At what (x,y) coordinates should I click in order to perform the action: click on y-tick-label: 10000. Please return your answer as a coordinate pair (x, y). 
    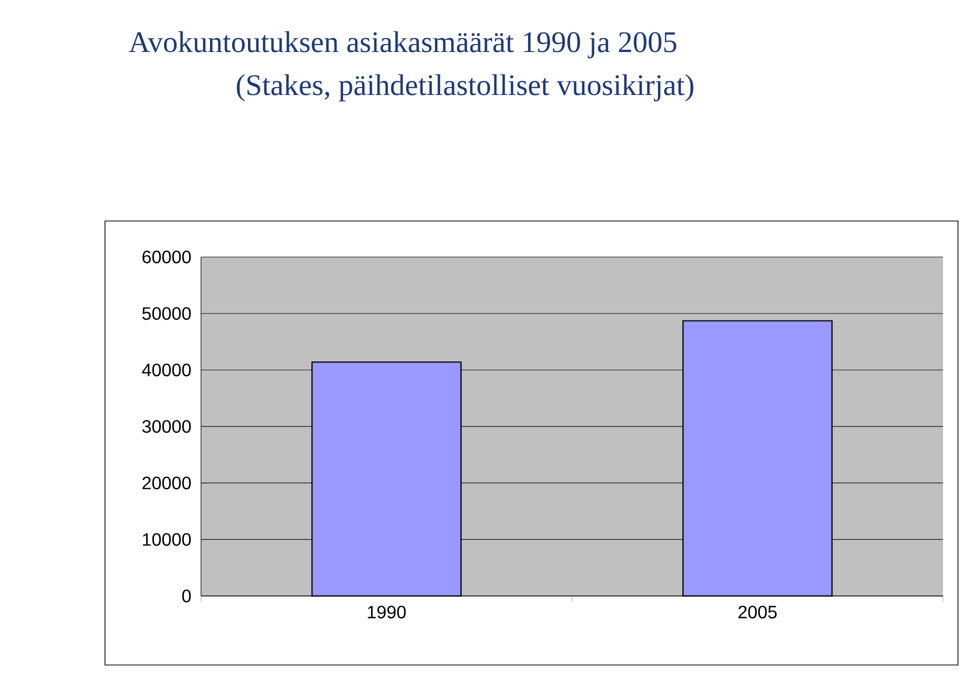
    Looking at the image, I should click on (166, 539).